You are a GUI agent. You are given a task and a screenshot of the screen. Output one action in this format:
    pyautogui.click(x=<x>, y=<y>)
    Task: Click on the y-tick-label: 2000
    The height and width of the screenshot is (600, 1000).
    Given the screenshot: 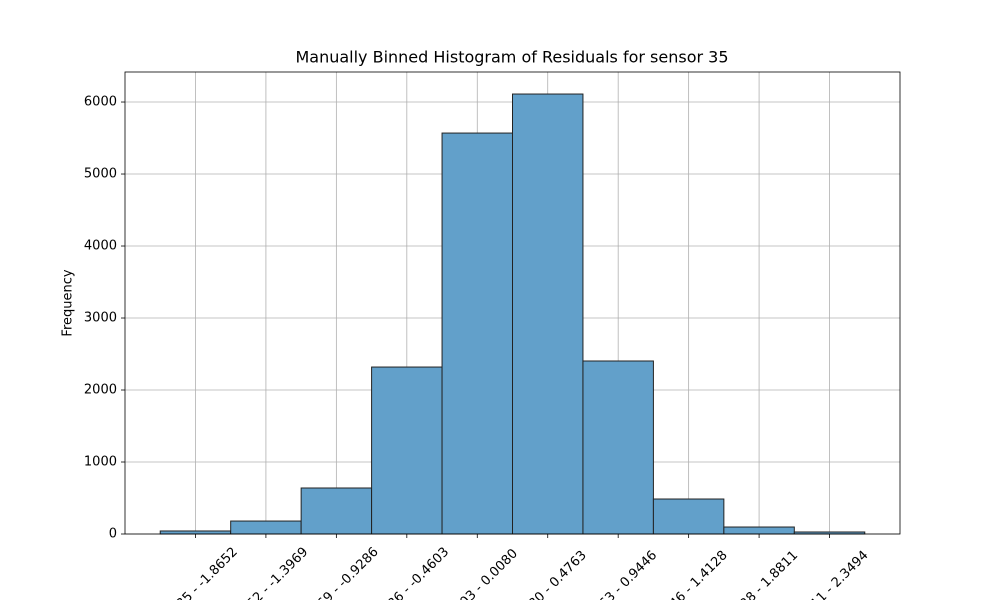 What is the action you would take?
    pyautogui.click(x=100, y=390)
    